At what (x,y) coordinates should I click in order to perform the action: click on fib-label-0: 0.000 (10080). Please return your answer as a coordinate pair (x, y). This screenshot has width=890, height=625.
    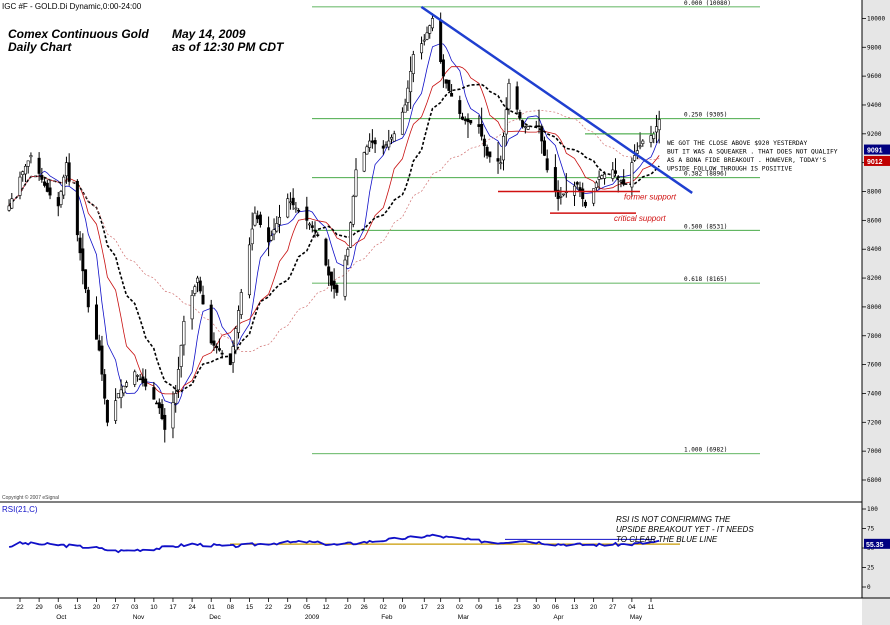
    Looking at the image, I should click on (707, 3).